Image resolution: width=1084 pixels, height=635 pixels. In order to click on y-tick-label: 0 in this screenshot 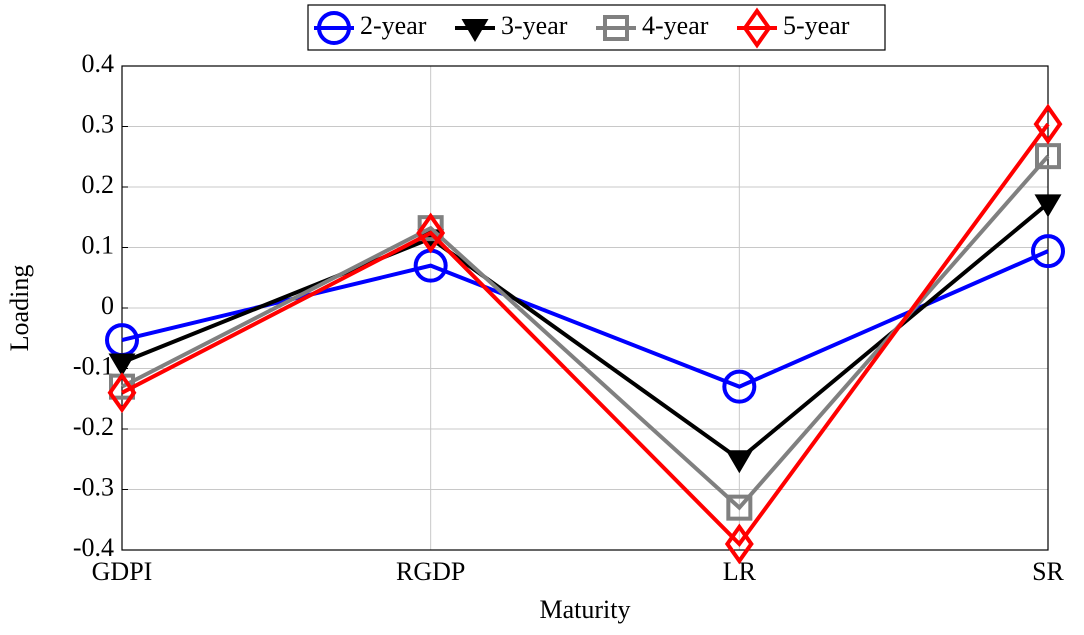, I will do `click(107, 305)`.